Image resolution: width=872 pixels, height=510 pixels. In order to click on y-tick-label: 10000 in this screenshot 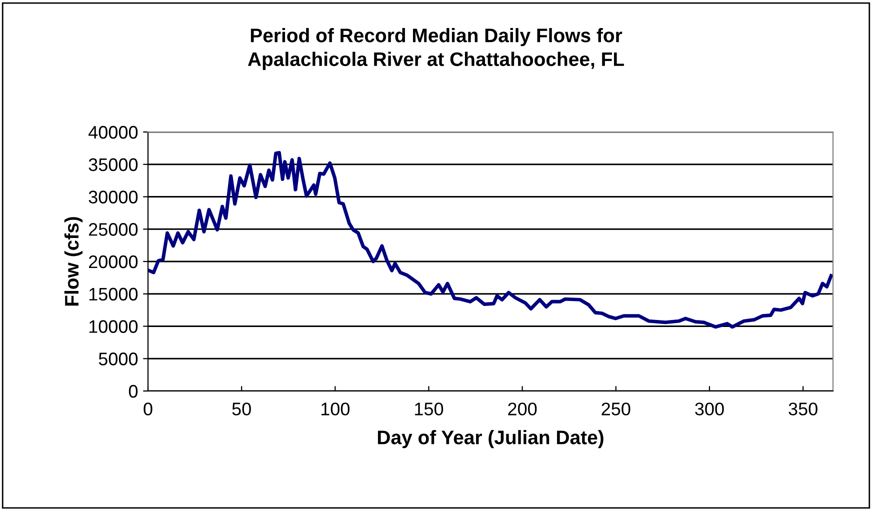, I will do `click(113, 326)`.